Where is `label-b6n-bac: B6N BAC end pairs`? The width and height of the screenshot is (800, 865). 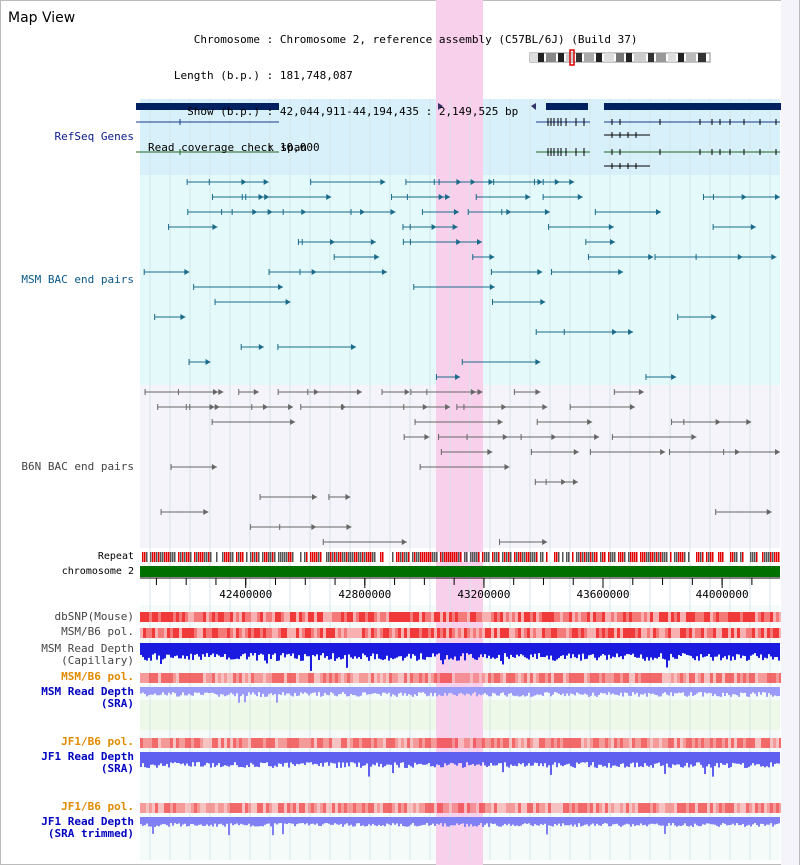
label-b6n-bac: B6N BAC end pairs is located at coordinates (77, 466).